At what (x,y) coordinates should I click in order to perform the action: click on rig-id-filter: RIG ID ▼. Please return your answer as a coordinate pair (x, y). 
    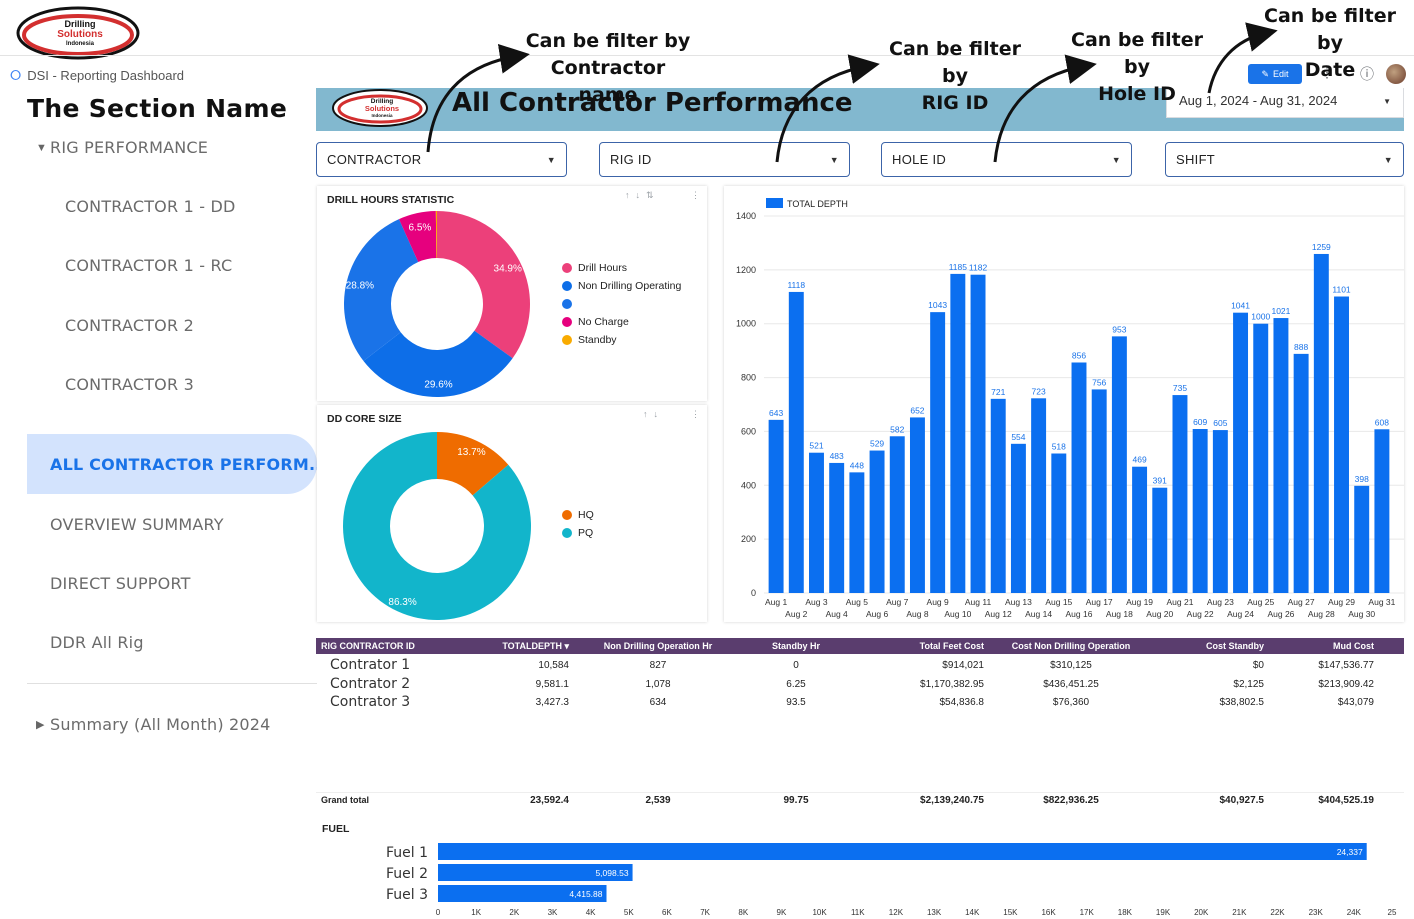
    Looking at the image, I should click on (724, 159).